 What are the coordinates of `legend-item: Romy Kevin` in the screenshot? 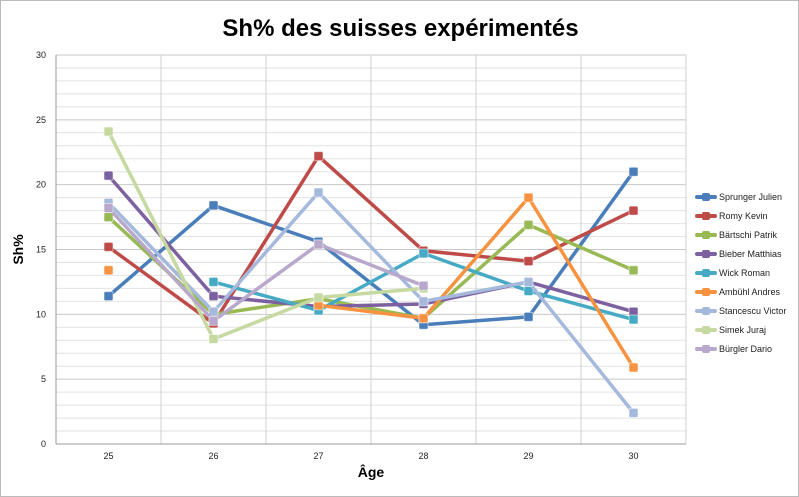 It's located at (746, 215).